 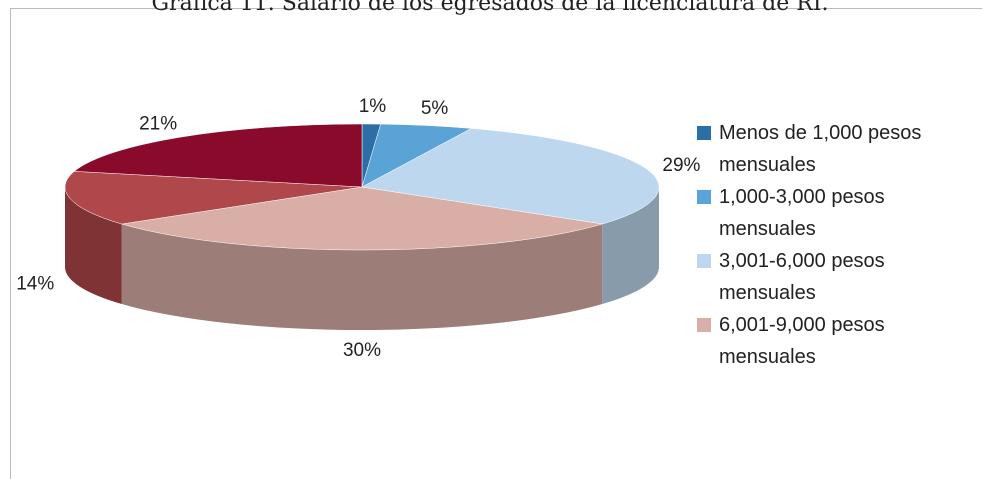 I want to click on data-label: 29%, so click(x=681, y=165).